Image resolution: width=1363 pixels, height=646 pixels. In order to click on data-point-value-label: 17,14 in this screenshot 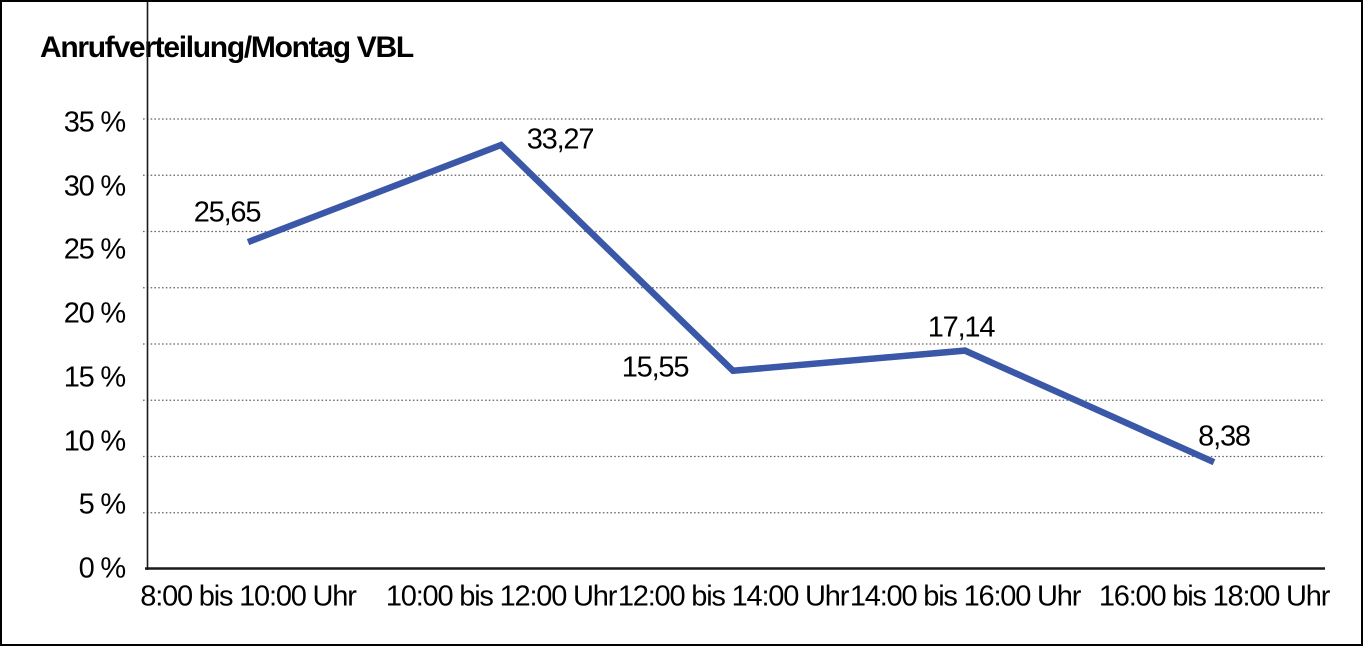, I will do `click(961, 327)`.